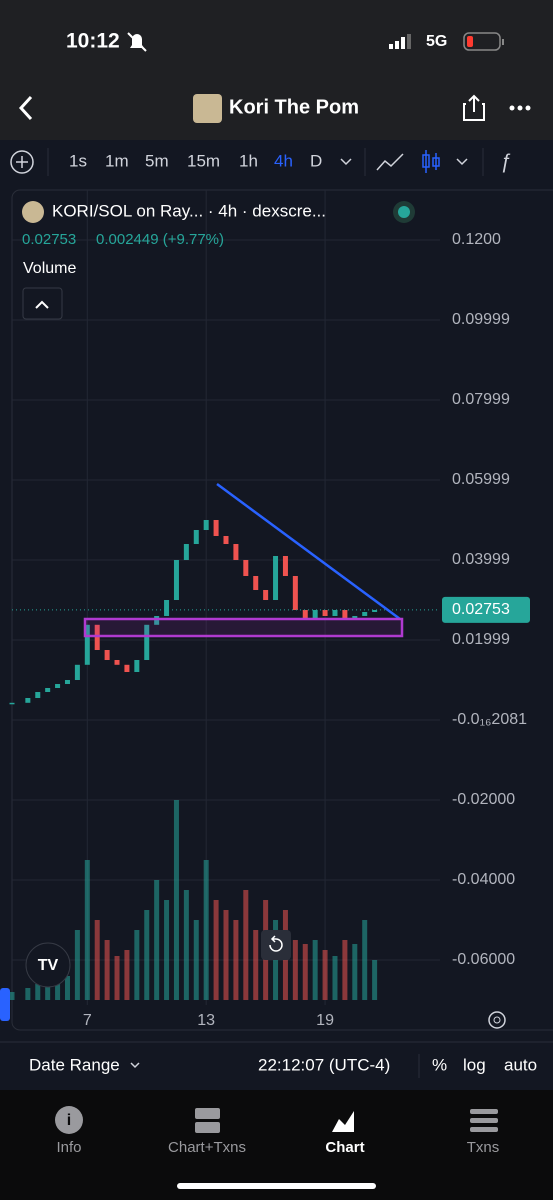 The height and width of the screenshot is (1200, 553). I want to click on tab-label: Chart, so click(344, 1147).